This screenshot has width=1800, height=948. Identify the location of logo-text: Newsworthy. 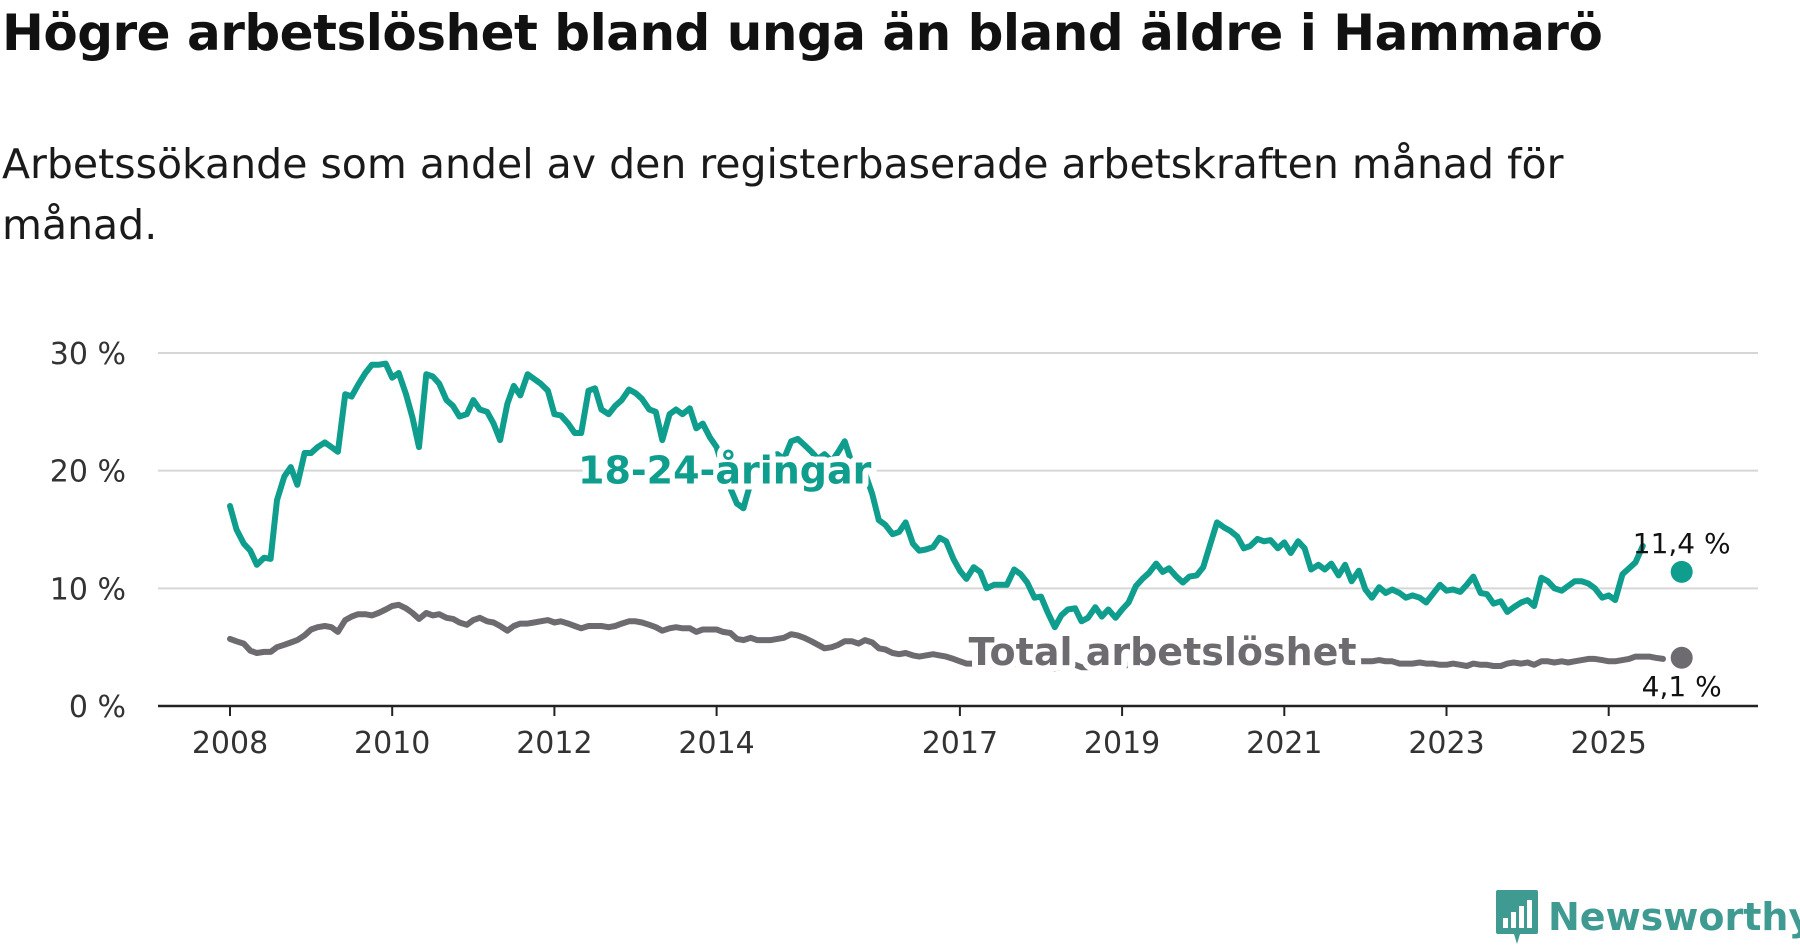
(1674, 917).